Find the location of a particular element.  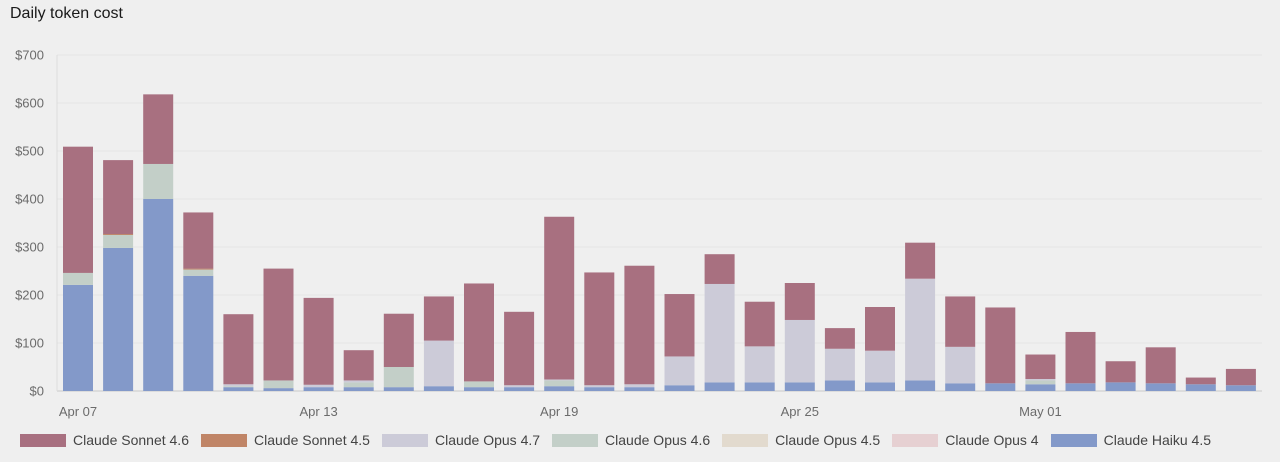

legend-swatch is located at coordinates (745, 440).